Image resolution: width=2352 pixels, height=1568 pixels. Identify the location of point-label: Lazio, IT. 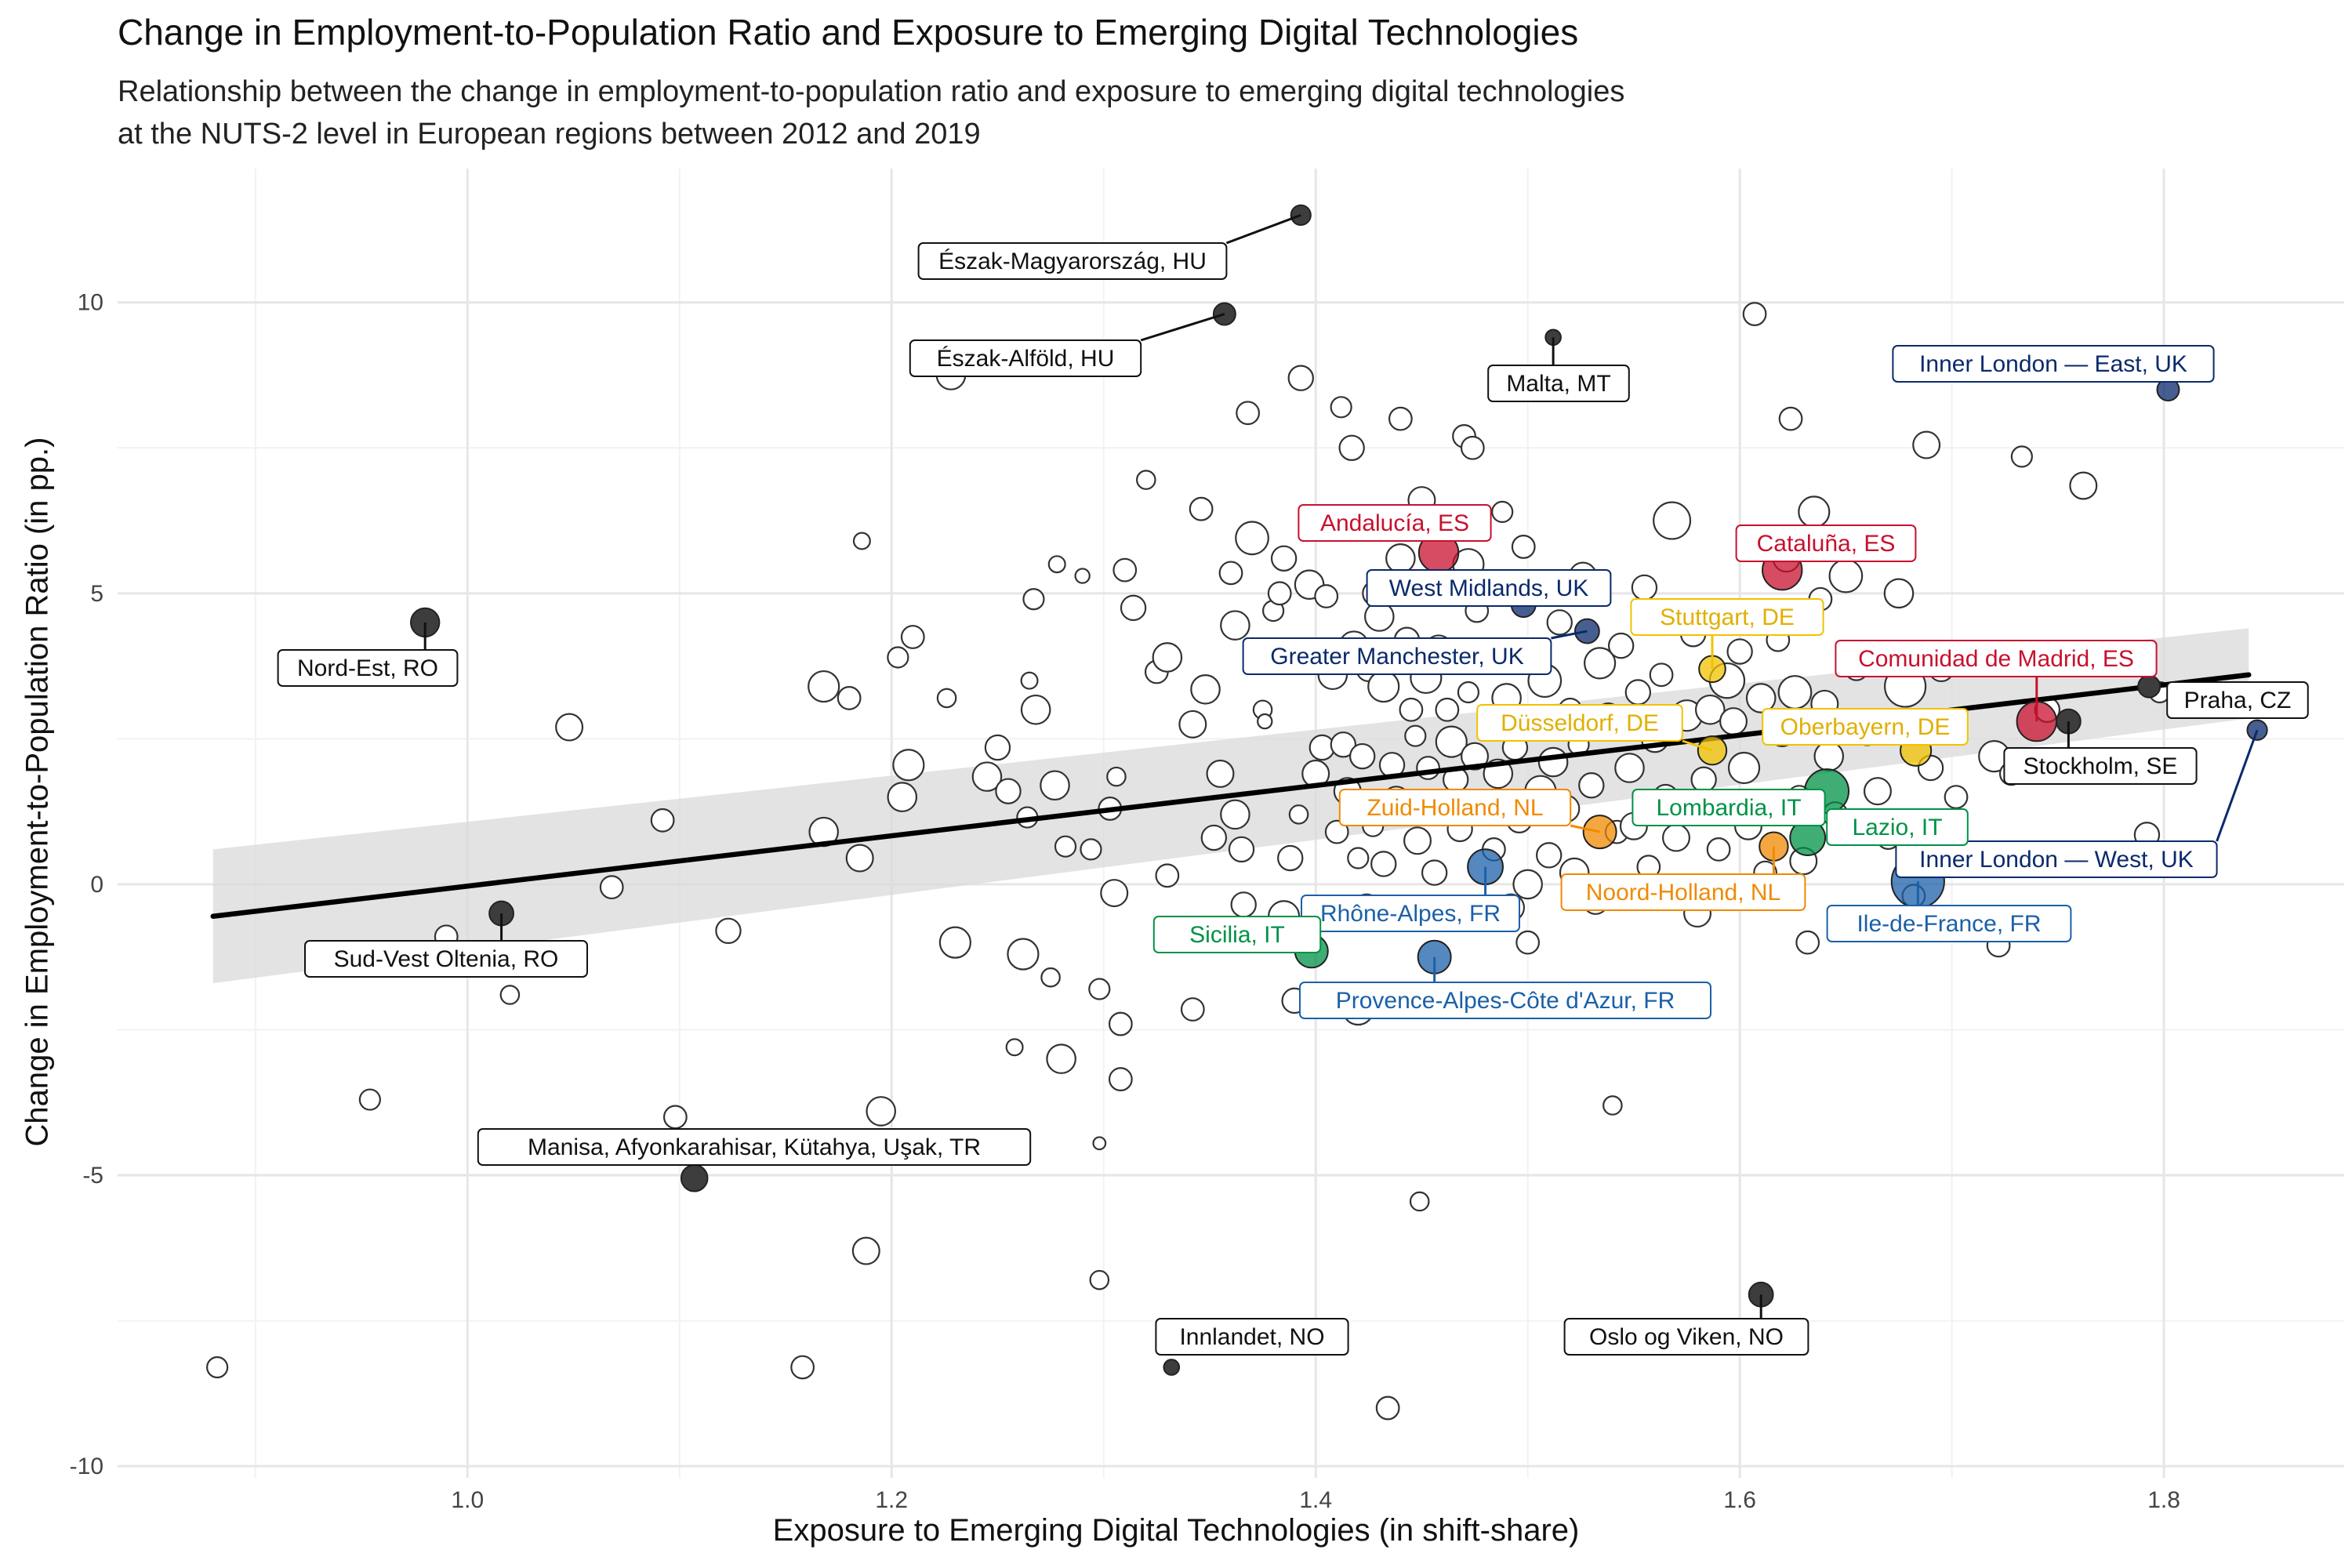
(1897, 827).